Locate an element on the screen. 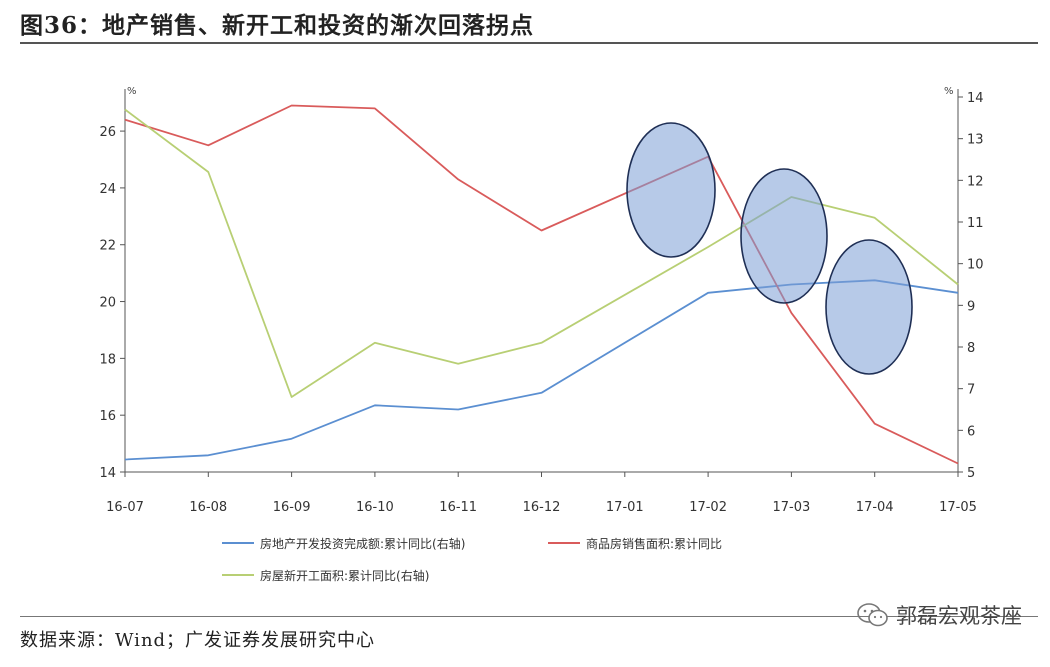 Image resolution: width=1050 pixels, height=667 pixels. watermark: 郭磊宏观茶座 is located at coordinates (939, 615).